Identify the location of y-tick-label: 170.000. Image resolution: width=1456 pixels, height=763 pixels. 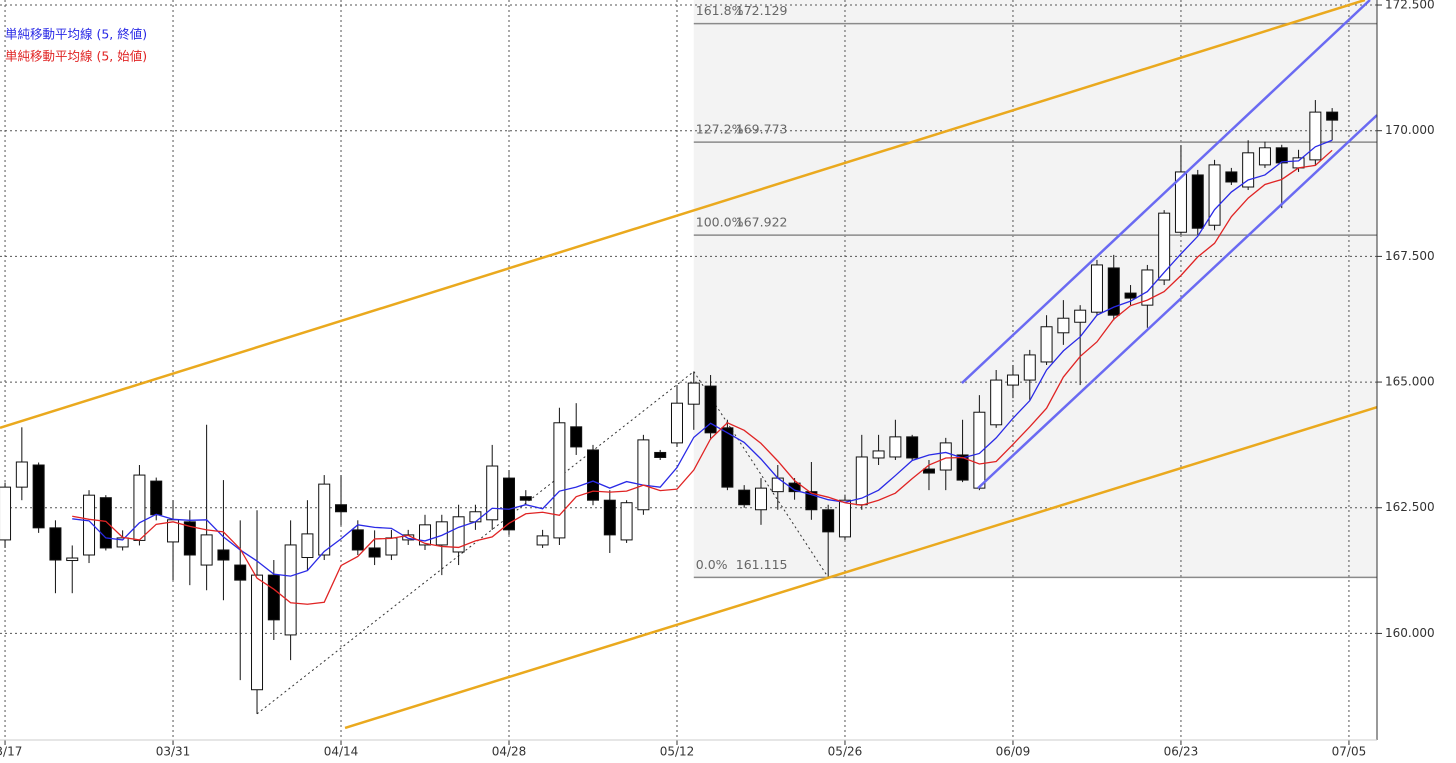
(1410, 130).